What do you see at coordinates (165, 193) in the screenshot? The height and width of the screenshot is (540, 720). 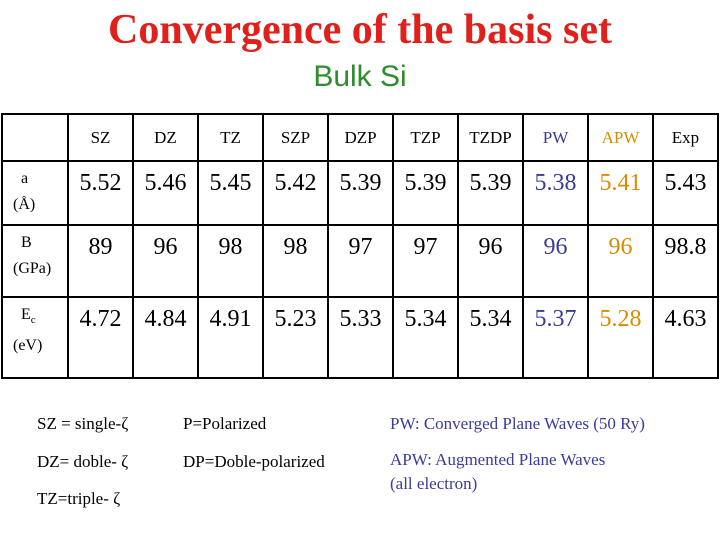 I see `value-cell: 5.46` at bounding box center [165, 193].